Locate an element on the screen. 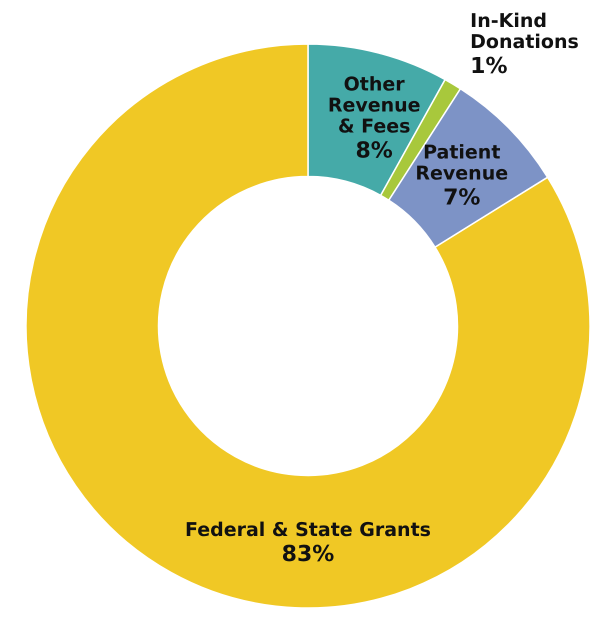 This screenshot has height=621, width=610. slice-label: In-Kind Donations is located at coordinates (524, 32).